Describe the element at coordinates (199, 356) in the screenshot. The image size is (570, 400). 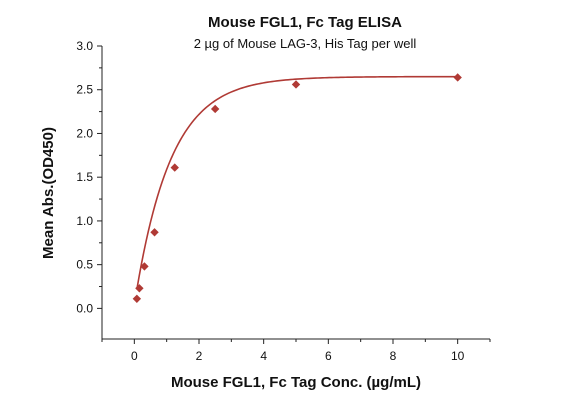
I see `x-tick-label: 2` at that location.